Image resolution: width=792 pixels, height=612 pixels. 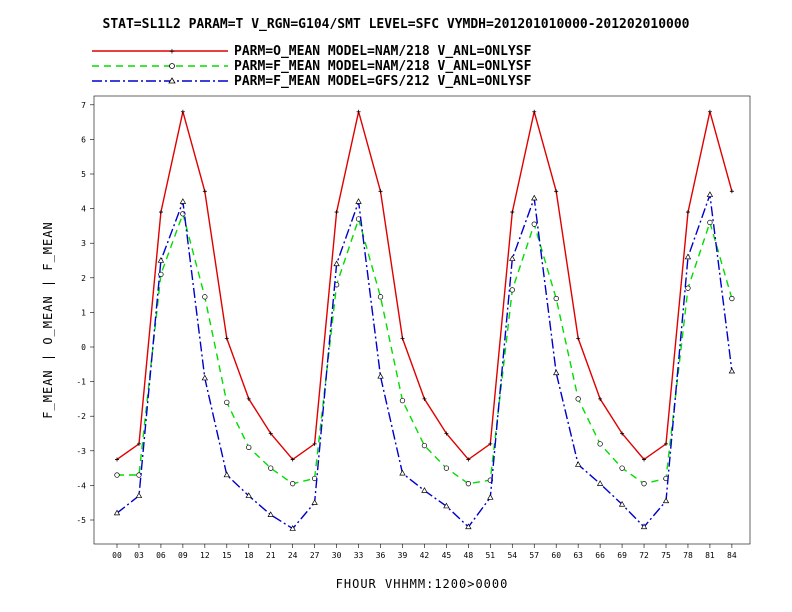 What do you see at coordinates (205, 555) in the screenshot?
I see `x-tick-label: 12` at bounding box center [205, 555].